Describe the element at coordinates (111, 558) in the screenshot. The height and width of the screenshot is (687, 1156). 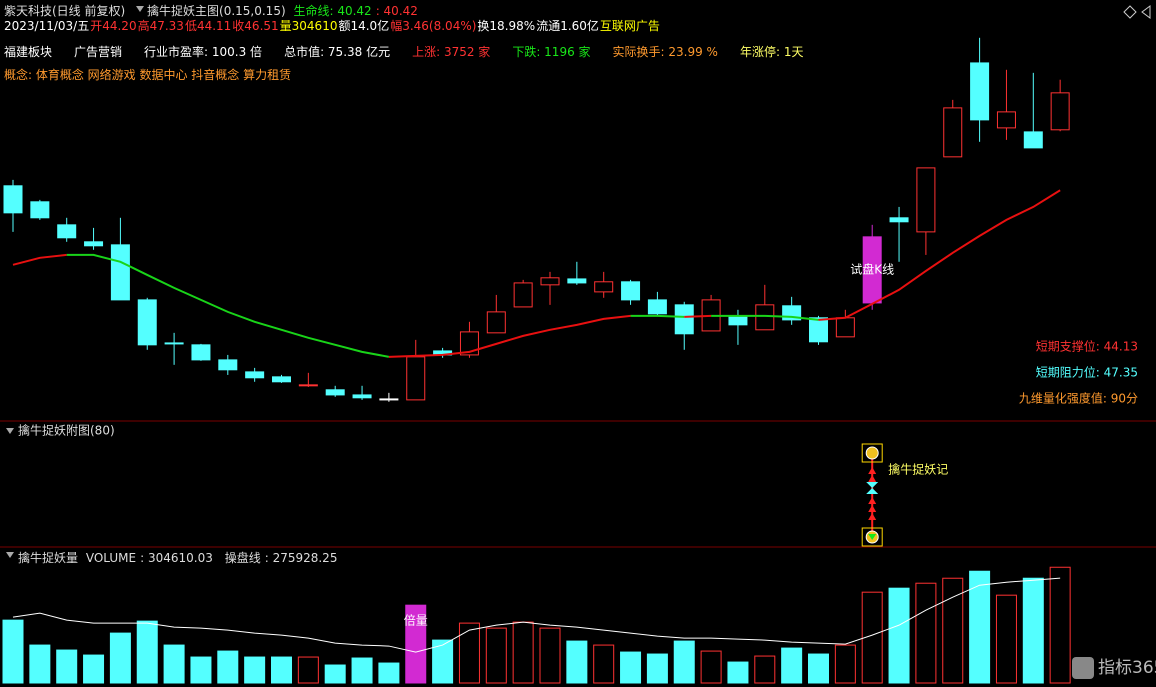
I see `legend-name: VOLUME` at that location.